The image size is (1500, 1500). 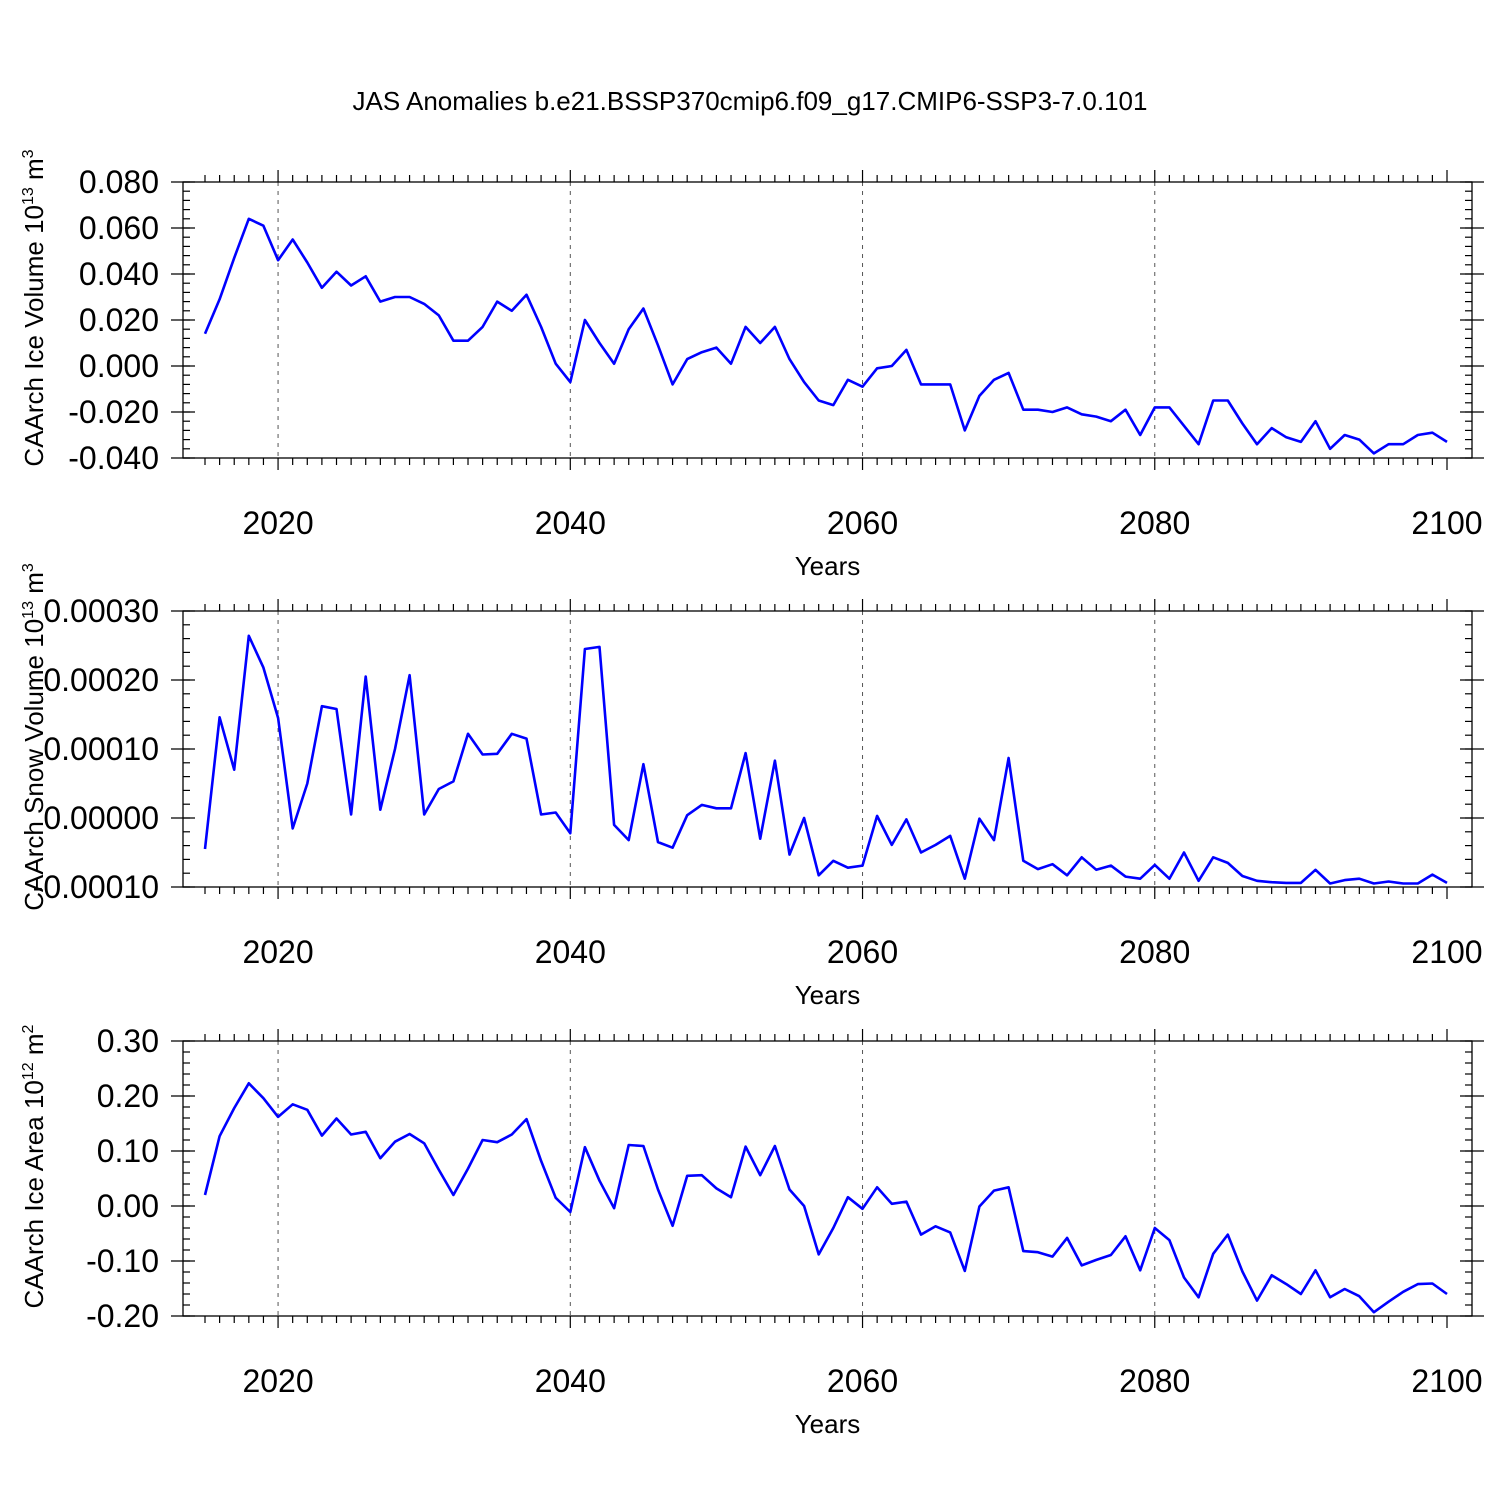 What do you see at coordinates (34, 307) in the screenshot?
I see `y-axis-label: CAArch Ice Volume 1013 m3` at bounding box center [34, 307].